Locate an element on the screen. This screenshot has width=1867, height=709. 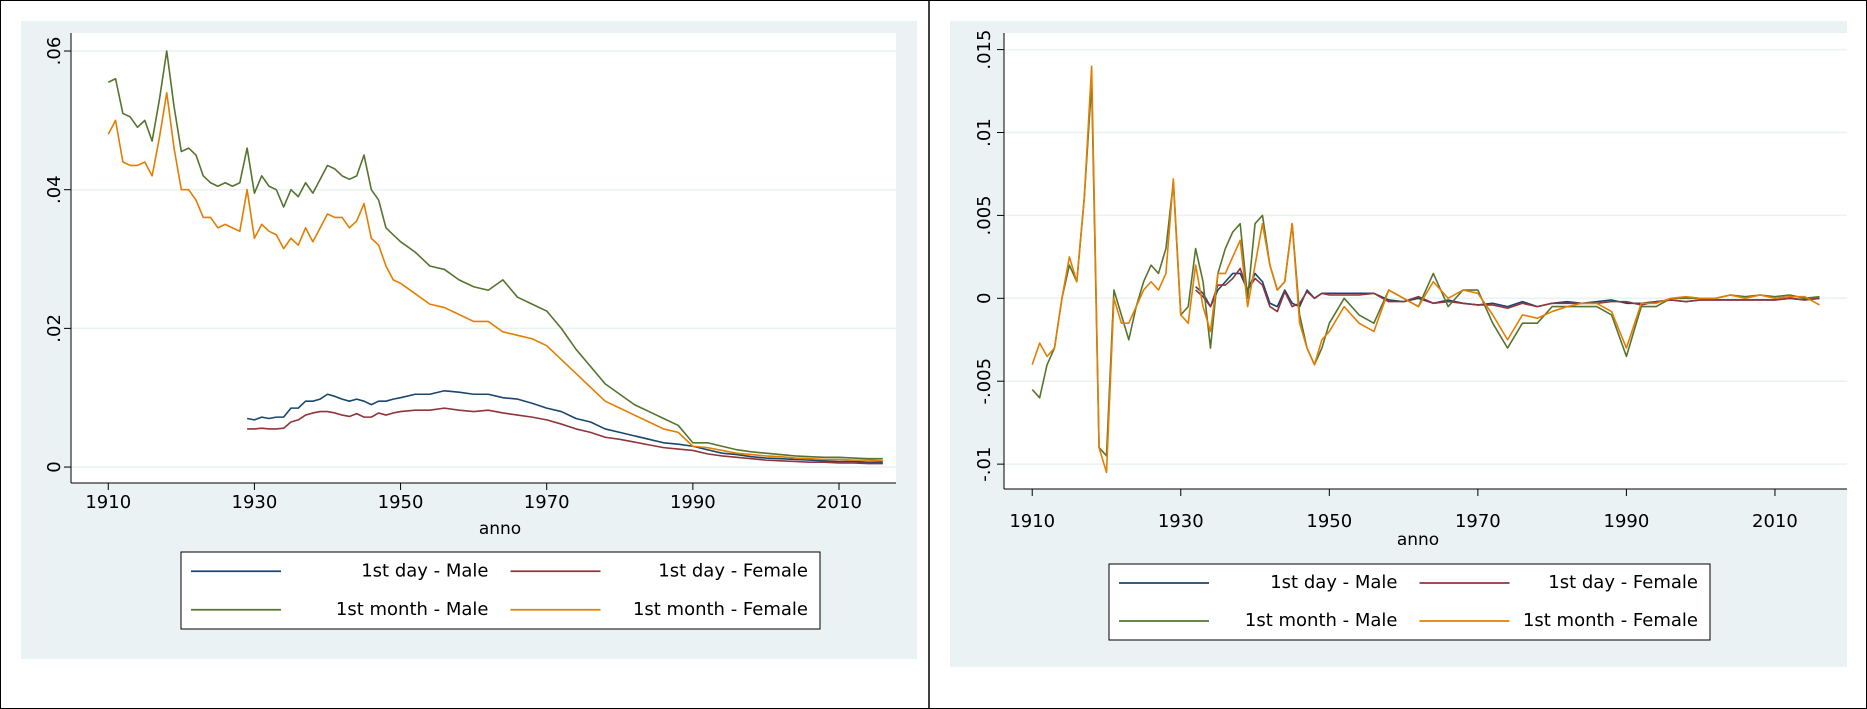
y-tick-label: .015 is located at coordinates (984, 50).